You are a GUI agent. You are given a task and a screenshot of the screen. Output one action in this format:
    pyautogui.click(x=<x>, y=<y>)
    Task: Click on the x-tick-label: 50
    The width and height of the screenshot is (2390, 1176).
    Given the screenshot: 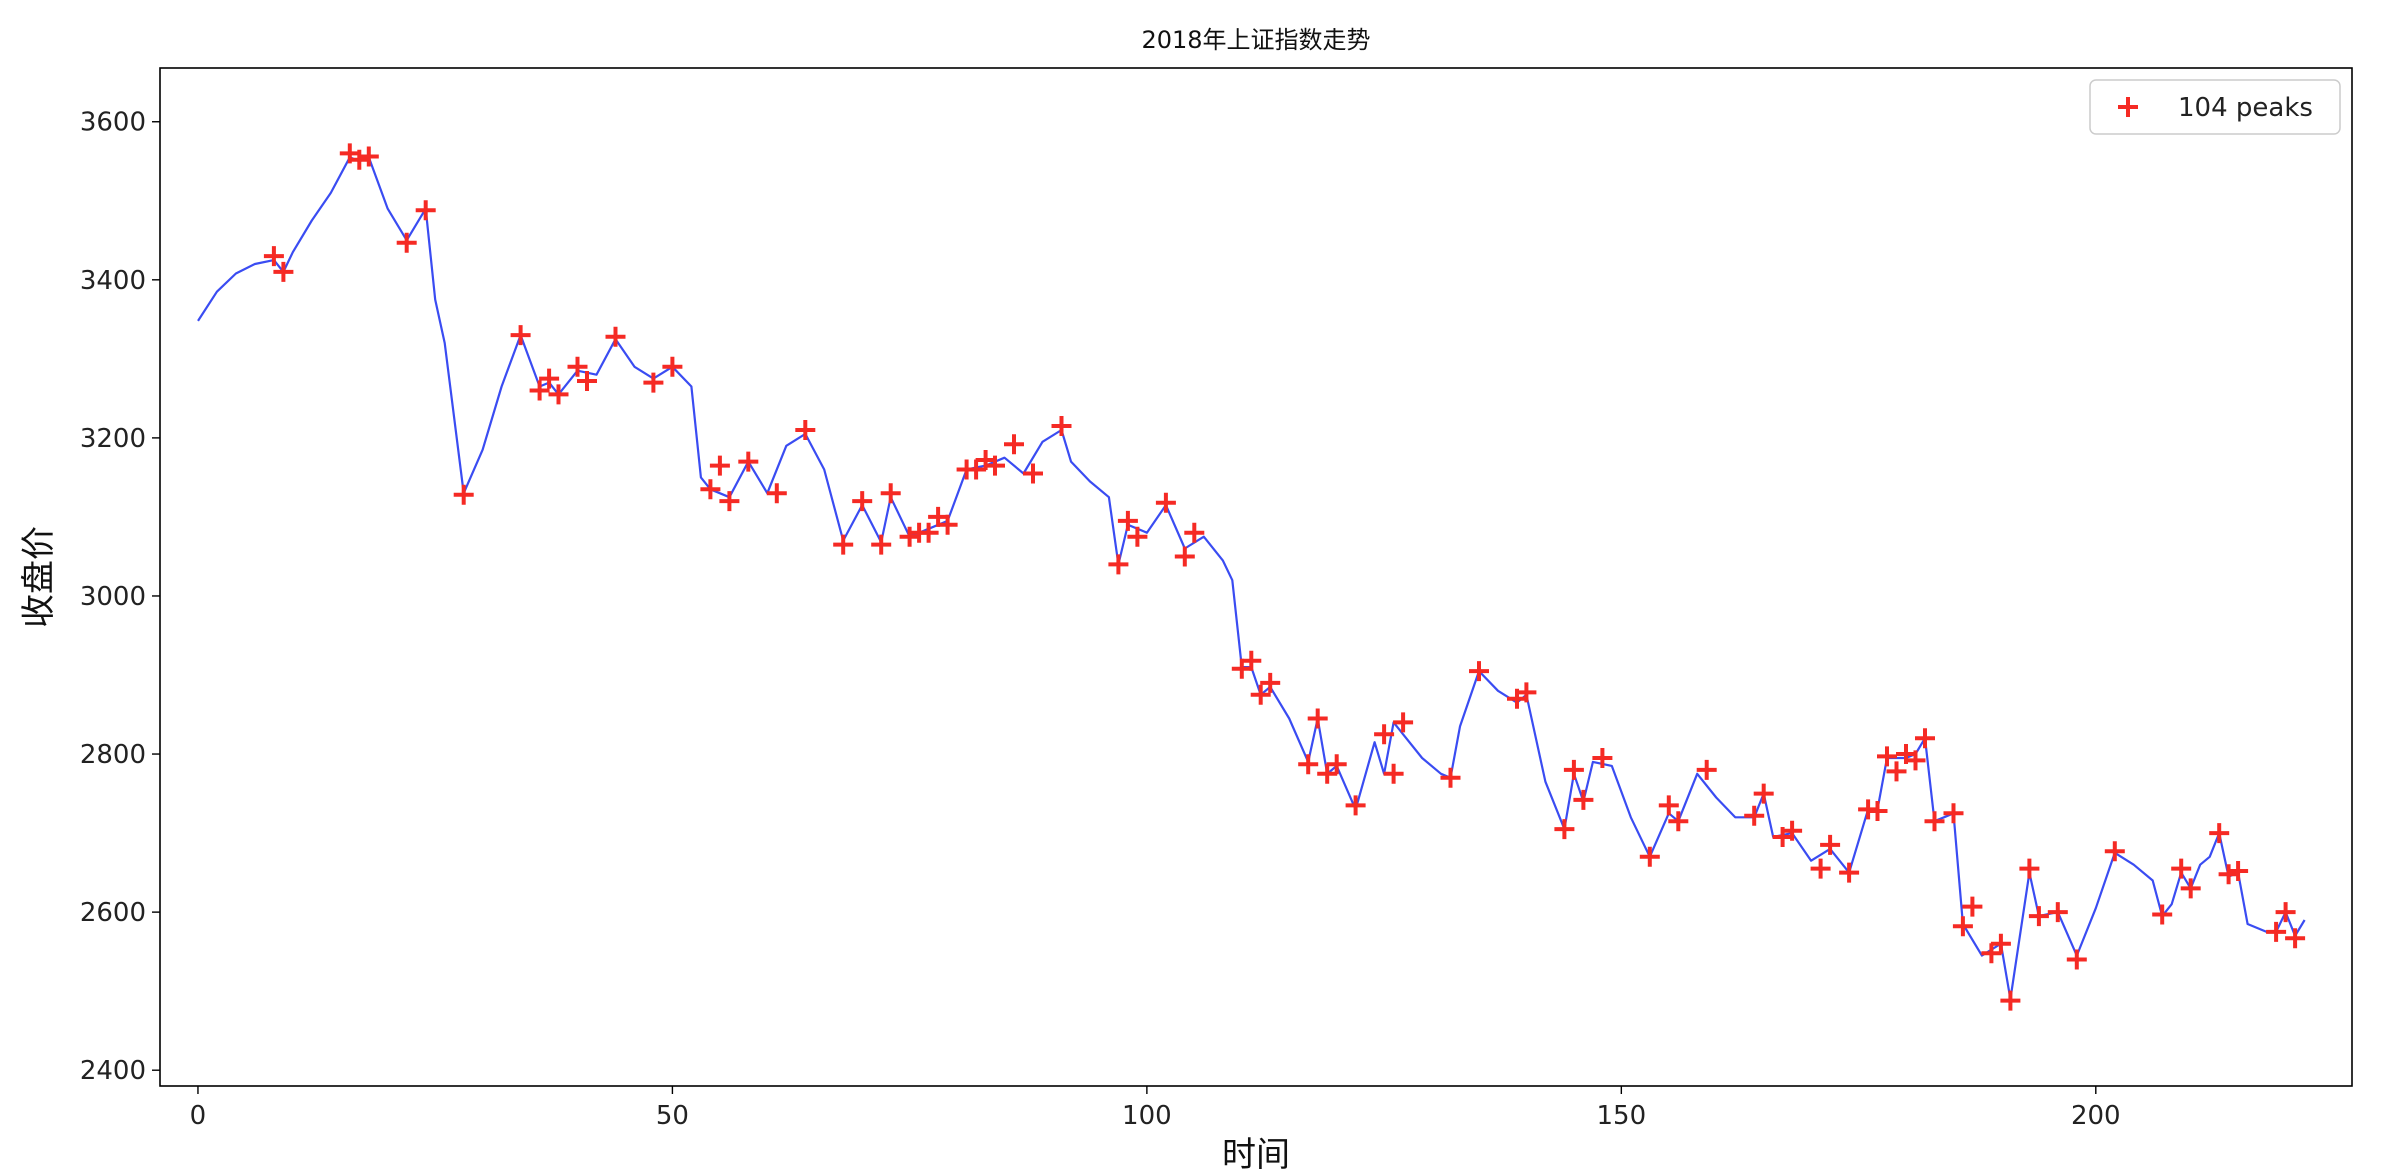 What is the action you would take?
    pyautogui.click(x=672, y=1116)
    